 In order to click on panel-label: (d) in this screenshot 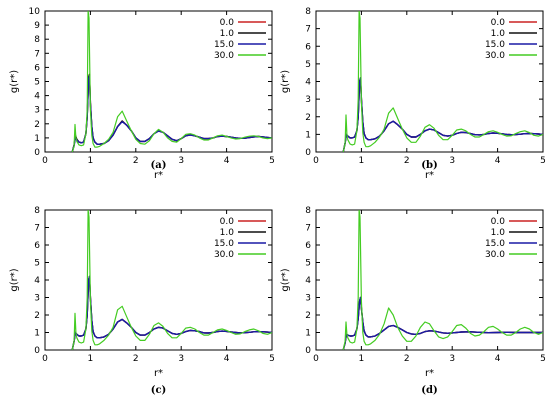, I will do `click(429, 390)`.